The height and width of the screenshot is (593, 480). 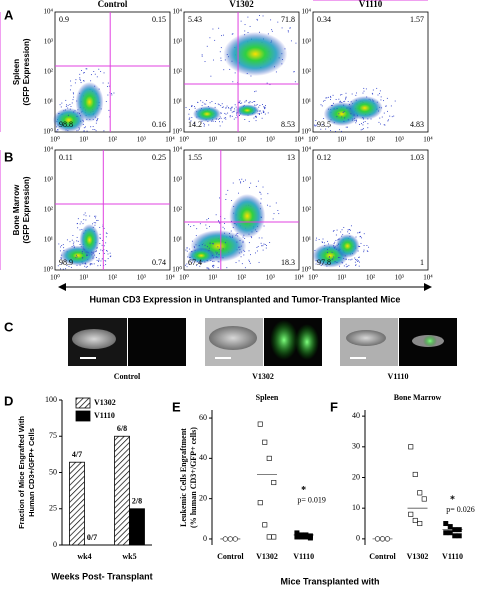 I want to click on quadrant-value: 0.25, so click(x=159, y=157).